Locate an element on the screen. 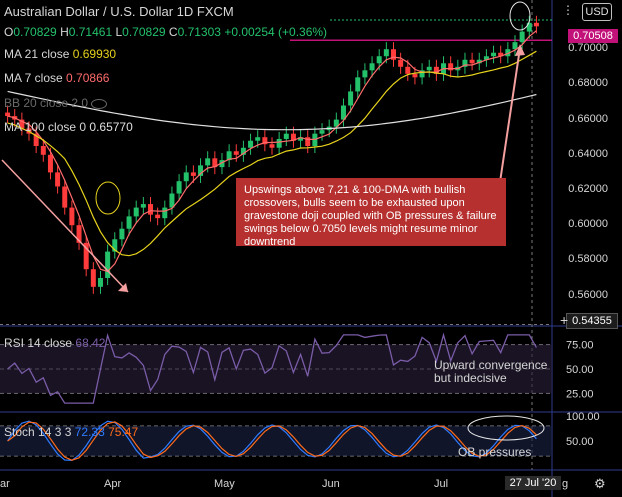 This screenshot has width=622, height=497. stoch-tick-label: 100.00 is located at coordinates (583, 417).